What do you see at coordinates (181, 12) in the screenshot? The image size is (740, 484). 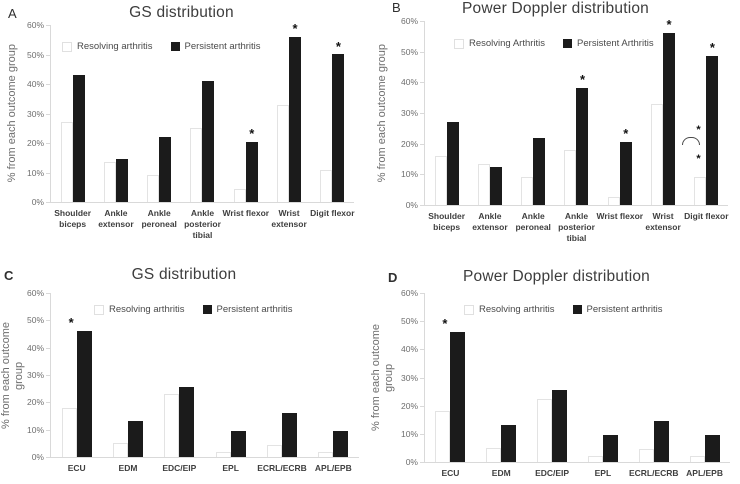 I see `chart-title-a: GS distribution` at bounding box center [181, 12].